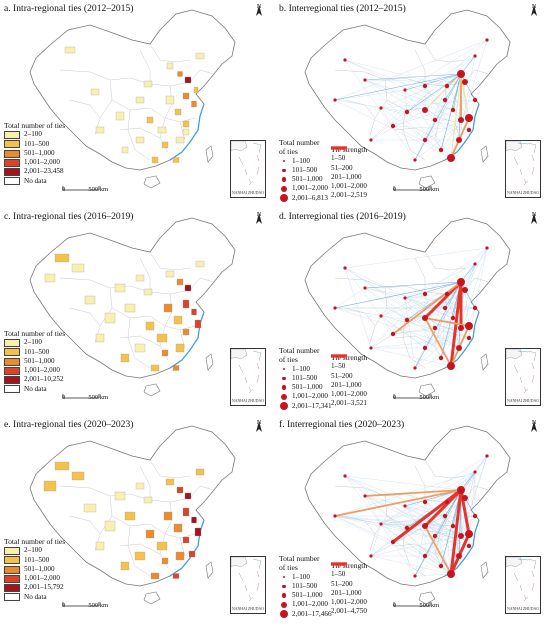  What do you see at coordinates (259, 218) in the screenshot?
I see `north-arrow: N` at bounding box center [259, 218].